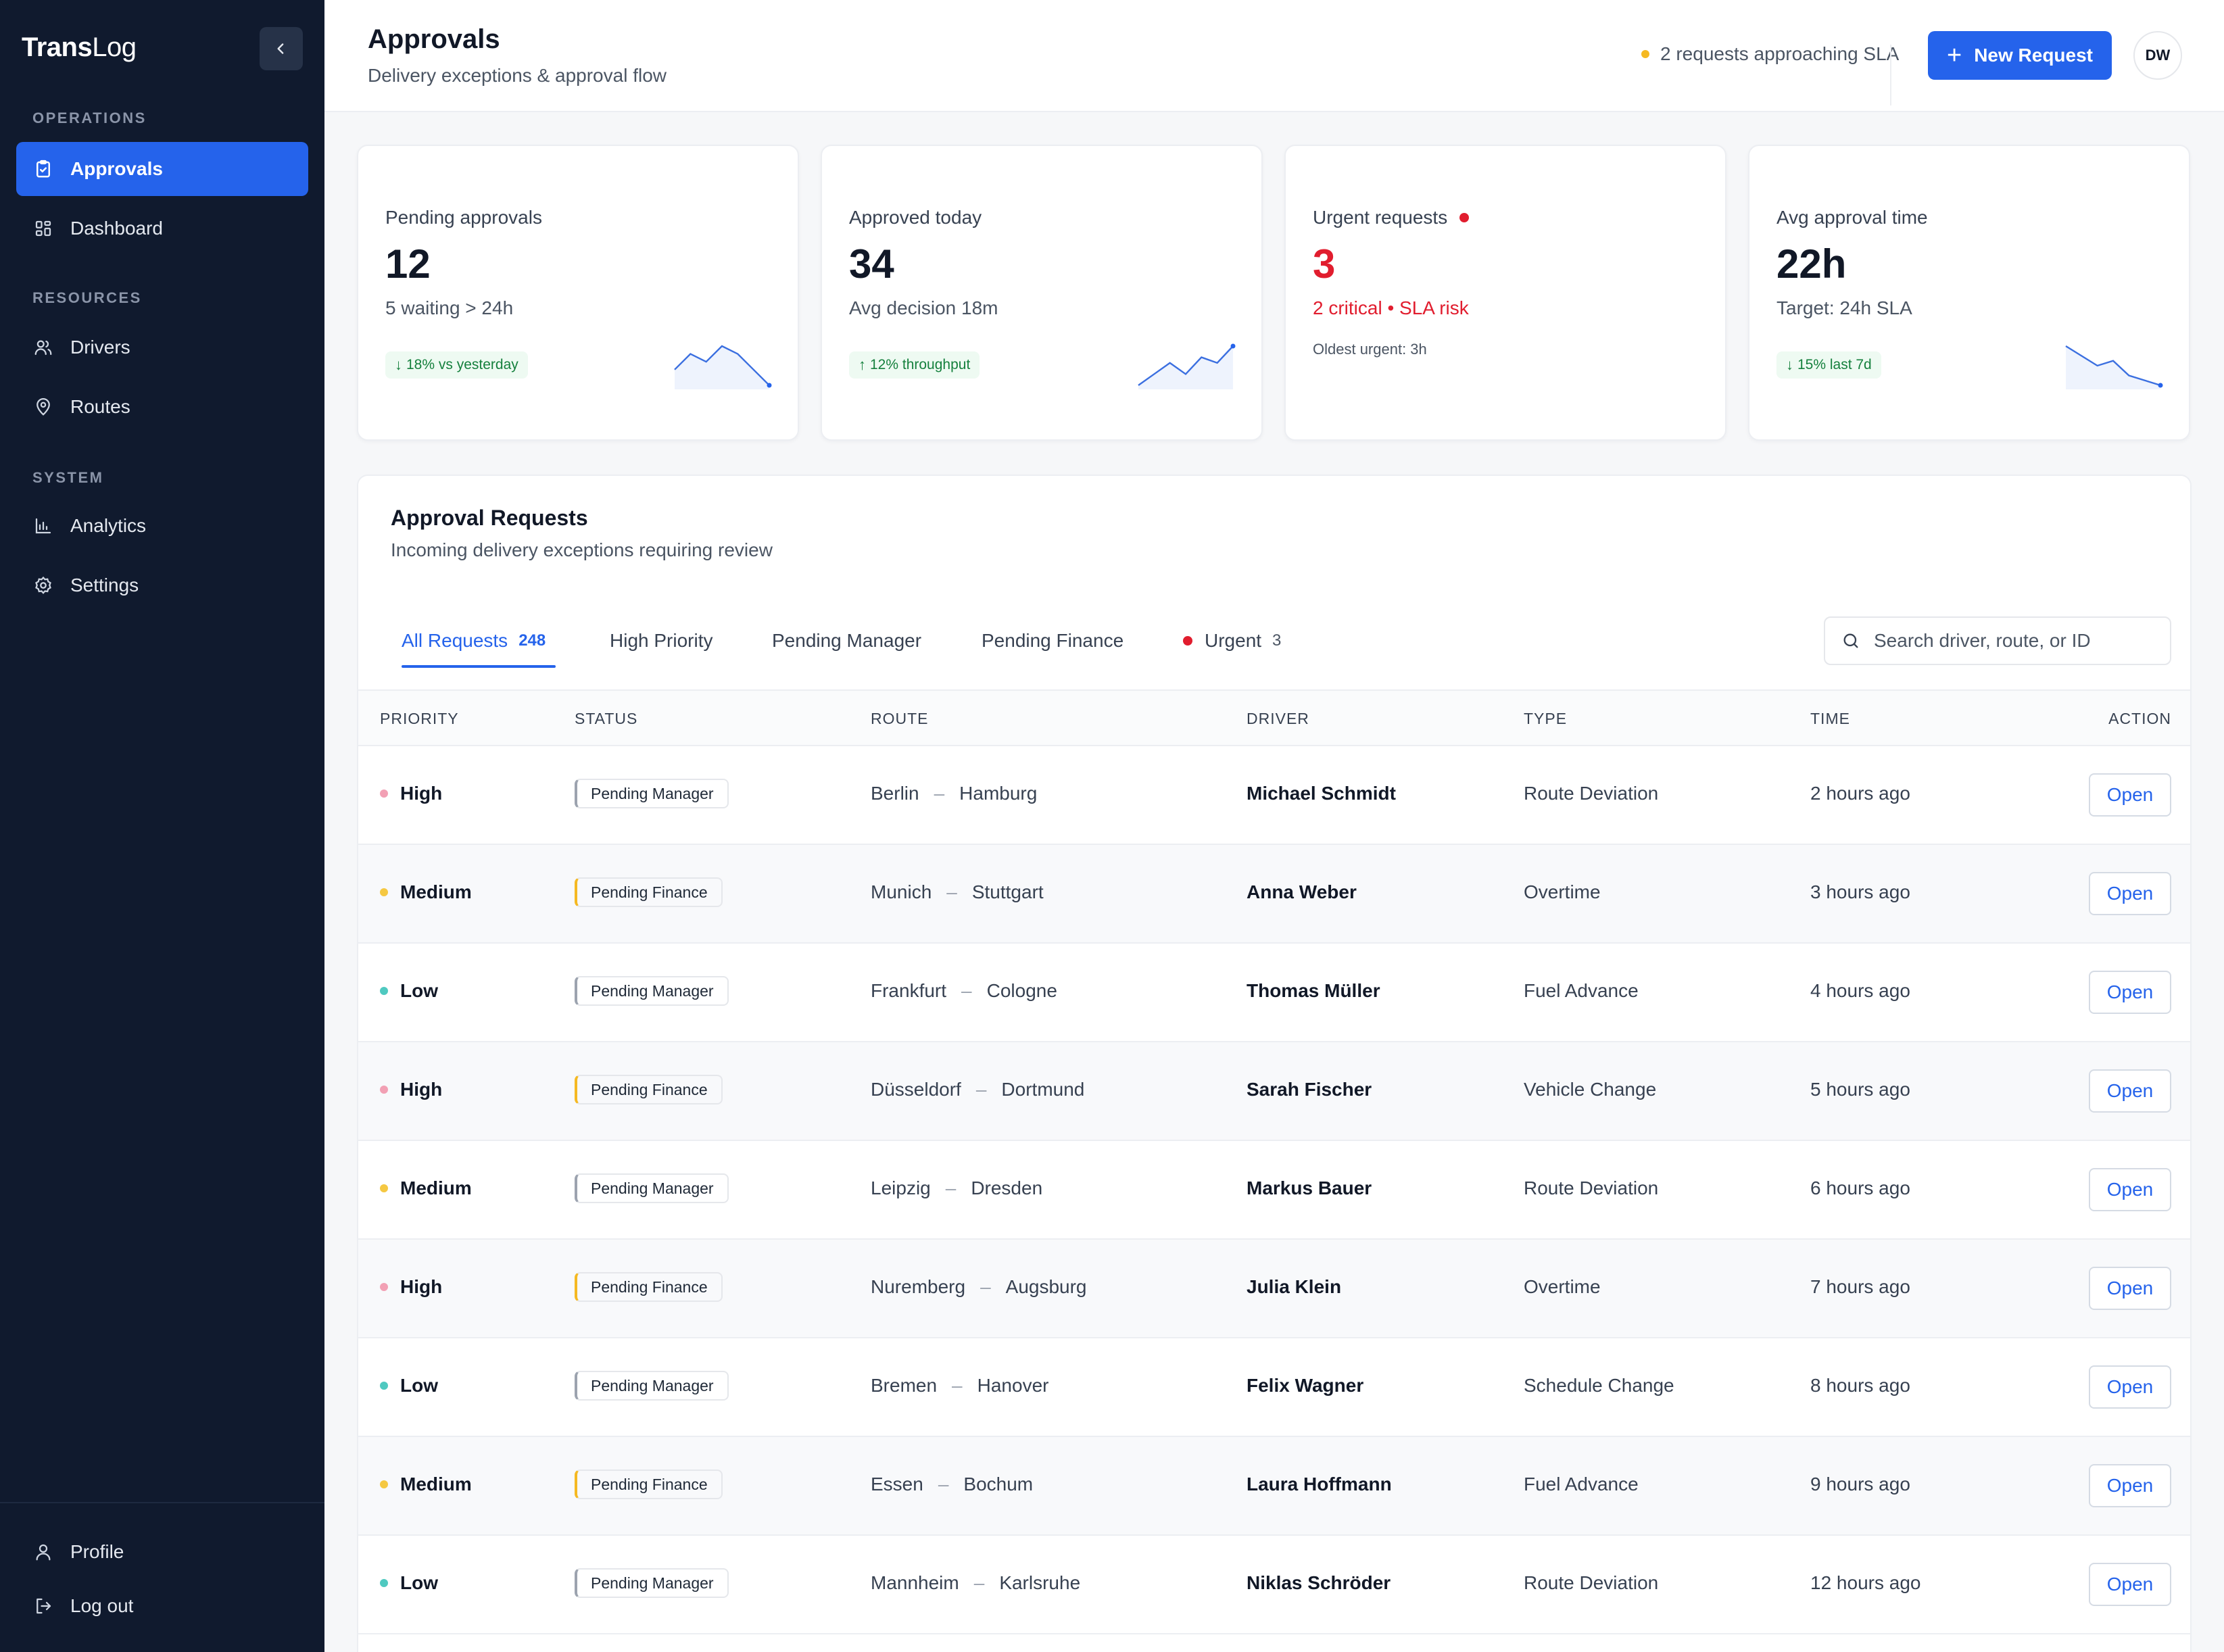  What do you see at coordinates (162, 526) in the screenshot?
I see `sidebar-item-analytics: Analytics` at bounding box center [162, 526].